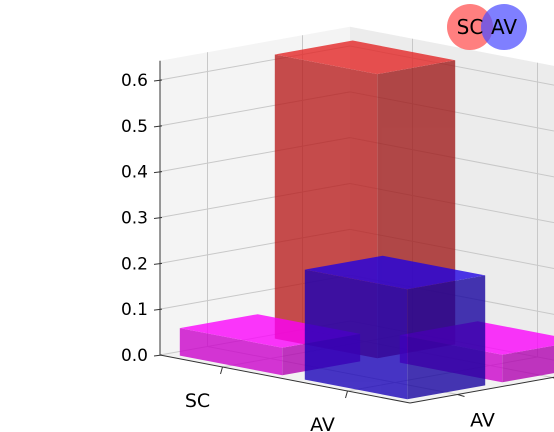 The width and height of the screenshot is (554, 432). I want to click on z-tick-label: 0.2, so click(134, 264).